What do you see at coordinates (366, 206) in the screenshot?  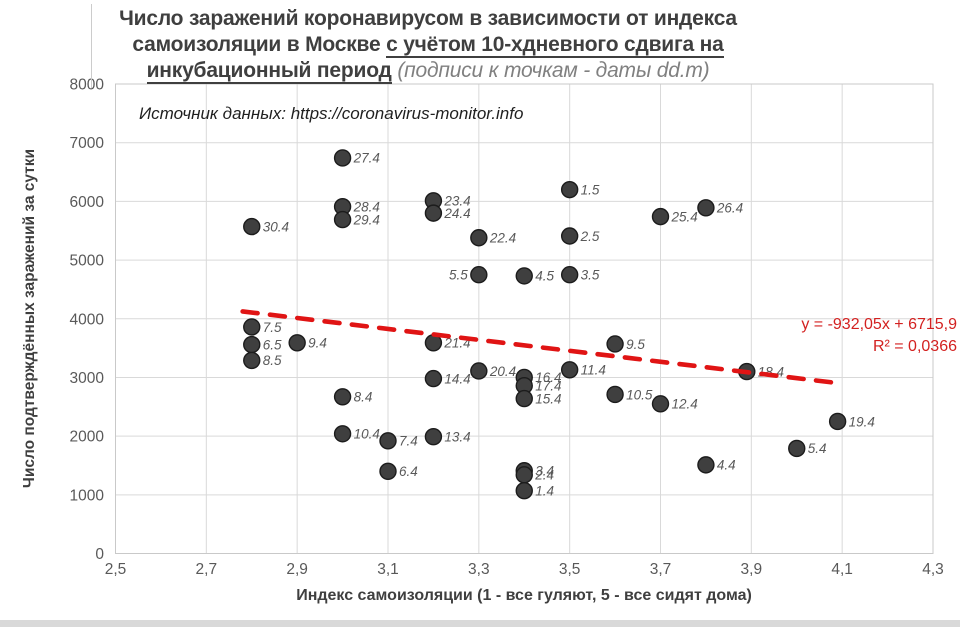 I see `point-label: 28.4` at bounding box center [366, 206].